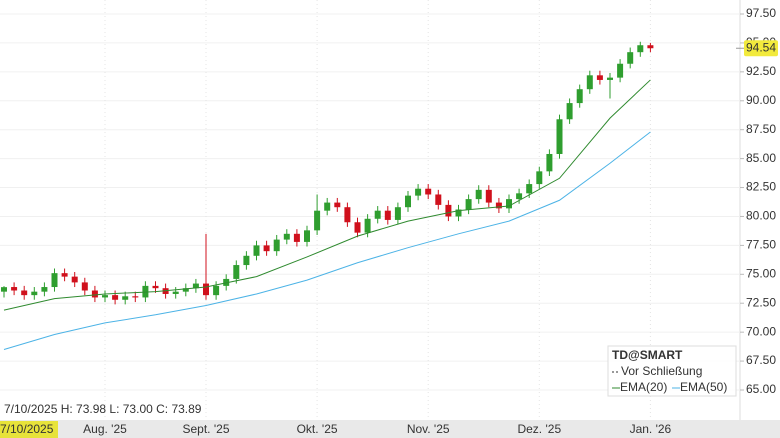  I want to click on y-tick-label: 75.00, so click(761, 273).